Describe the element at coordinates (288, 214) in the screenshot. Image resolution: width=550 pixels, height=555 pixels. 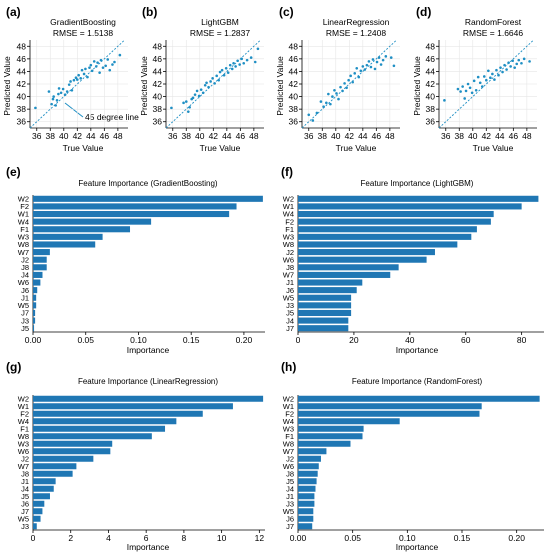
I see `category-label: W4` at that location.